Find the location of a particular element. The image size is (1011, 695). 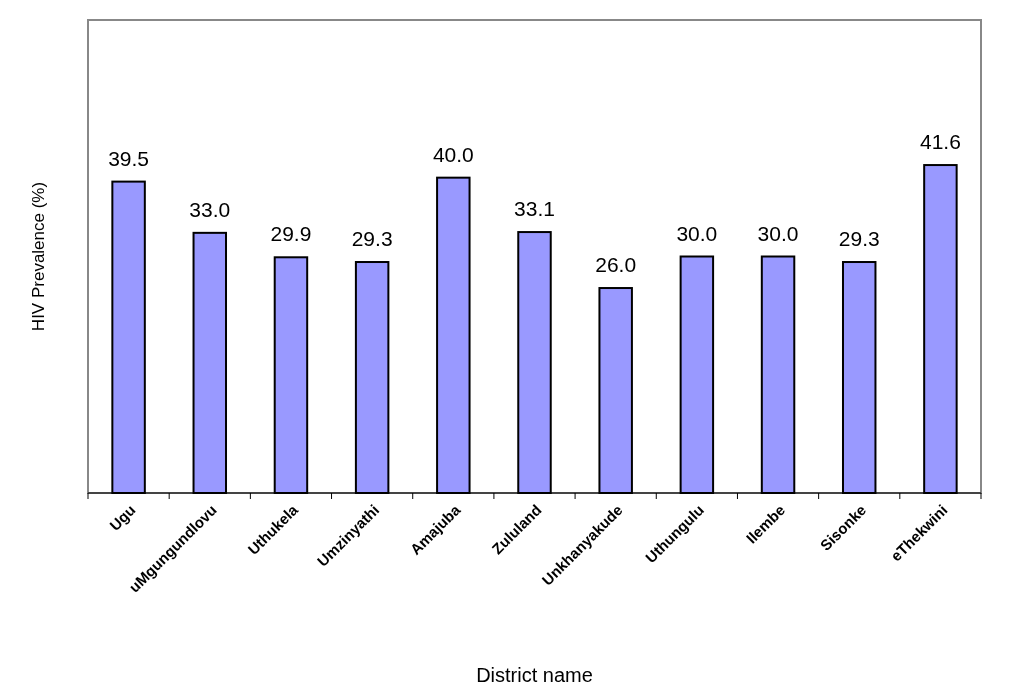

data-label: 41.6 is located at coordinates (940, 142).